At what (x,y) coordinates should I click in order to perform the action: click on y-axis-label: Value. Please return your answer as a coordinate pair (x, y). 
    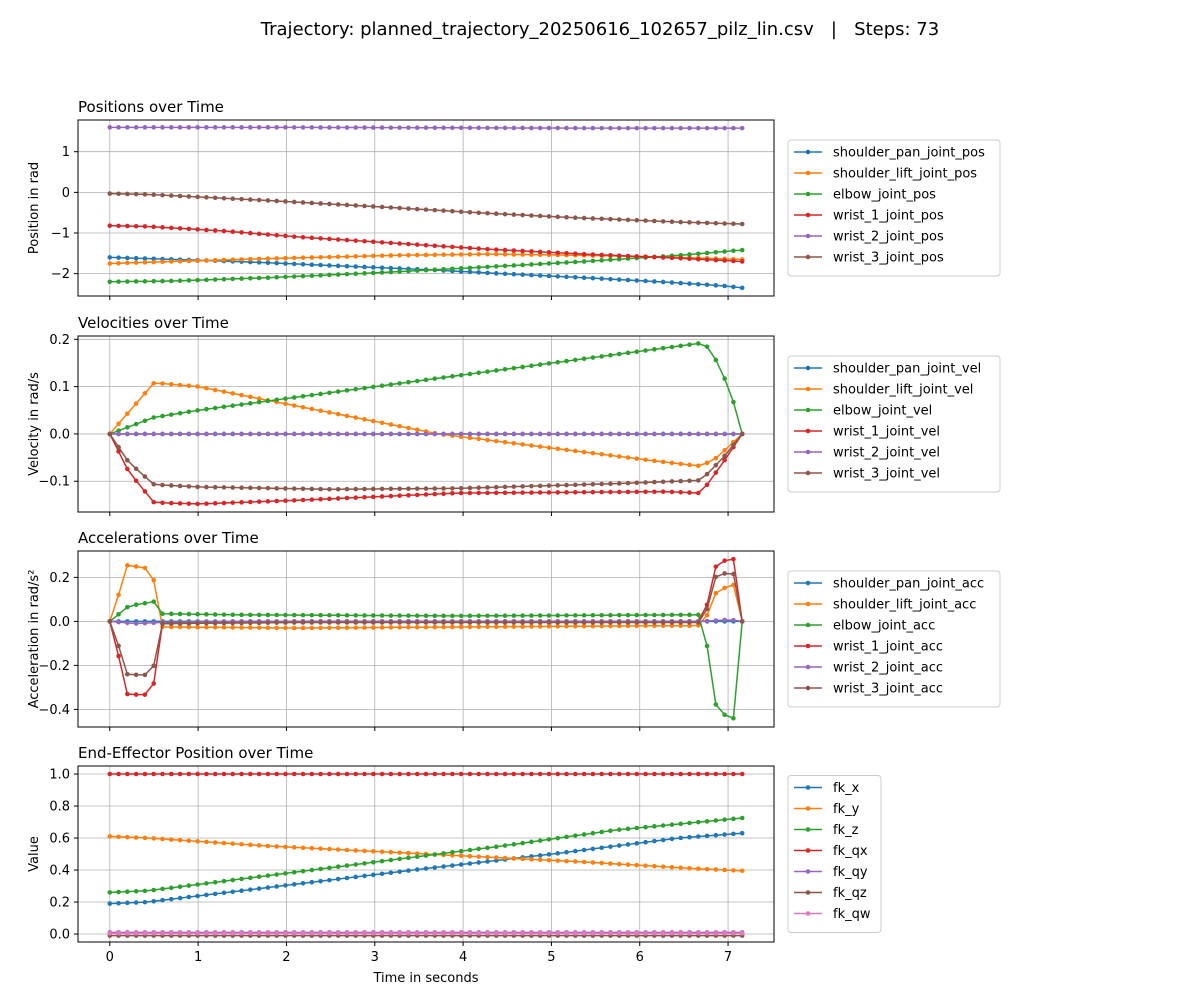
    Looking at the image, I should click on (34, 854).